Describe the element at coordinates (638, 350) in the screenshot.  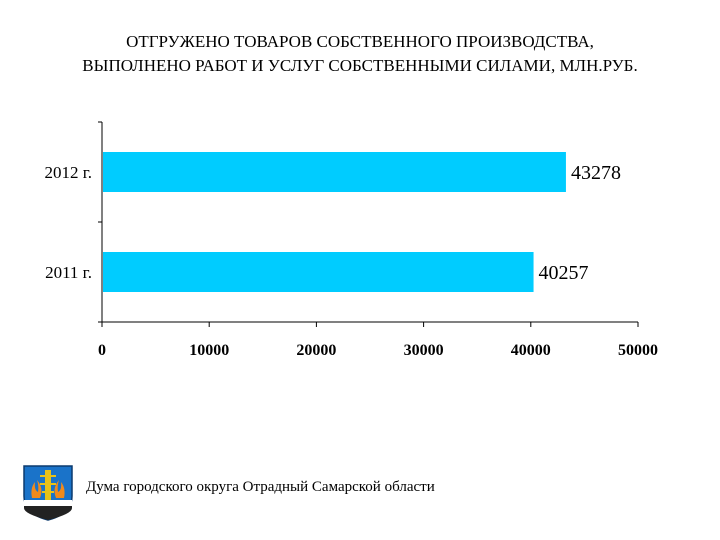
I see `x-tick-label: 50000` at that location.